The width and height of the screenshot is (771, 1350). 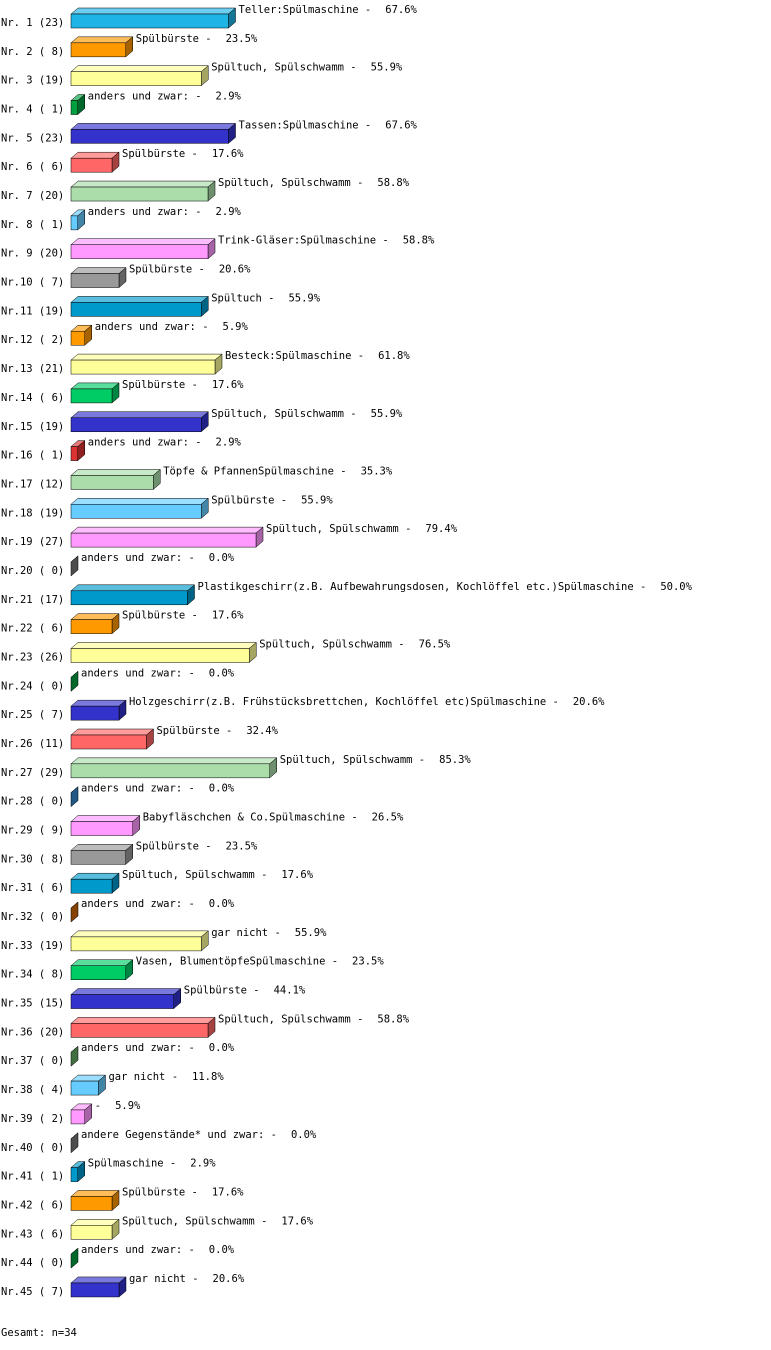 What do you see at coordinates (164, 1279) in the screenshot?
I see `bar-name: gar nicht -` at bounding box center [164, 1279].